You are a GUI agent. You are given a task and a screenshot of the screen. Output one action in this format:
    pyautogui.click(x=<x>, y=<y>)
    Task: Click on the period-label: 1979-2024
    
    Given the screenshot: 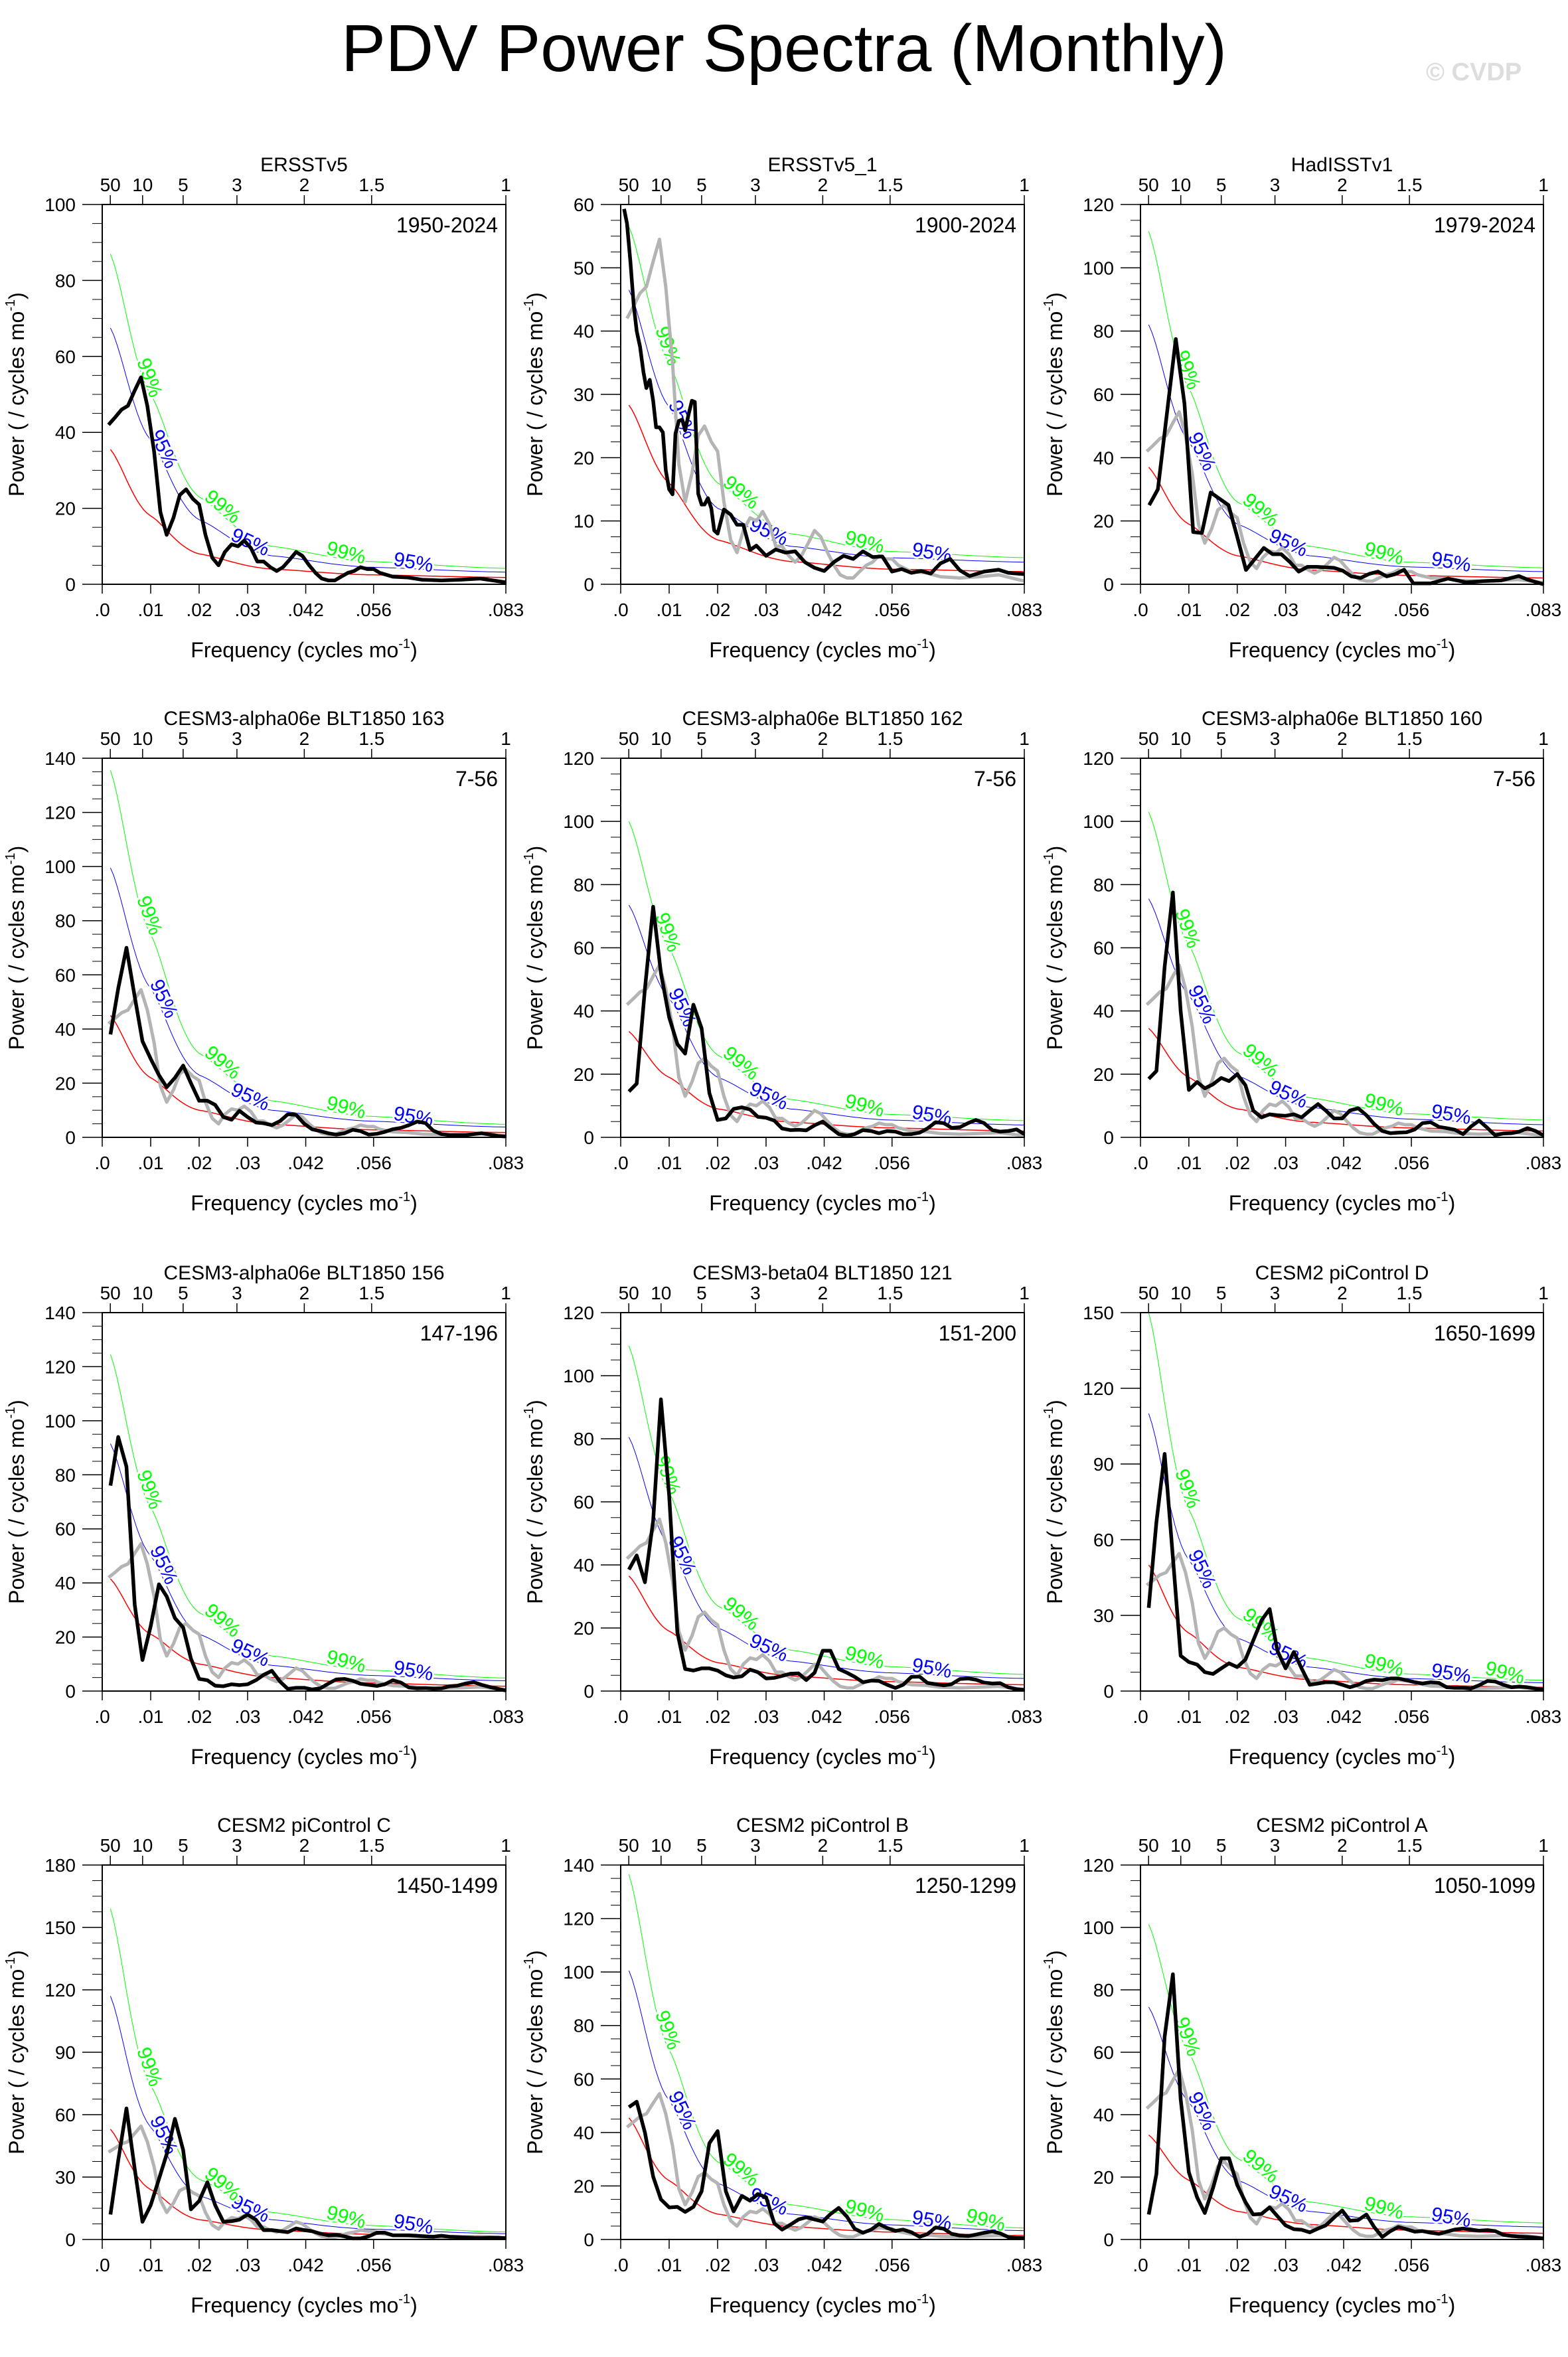 What is the action you would take?
    pyautogui.click(x=1485, y=225)
    